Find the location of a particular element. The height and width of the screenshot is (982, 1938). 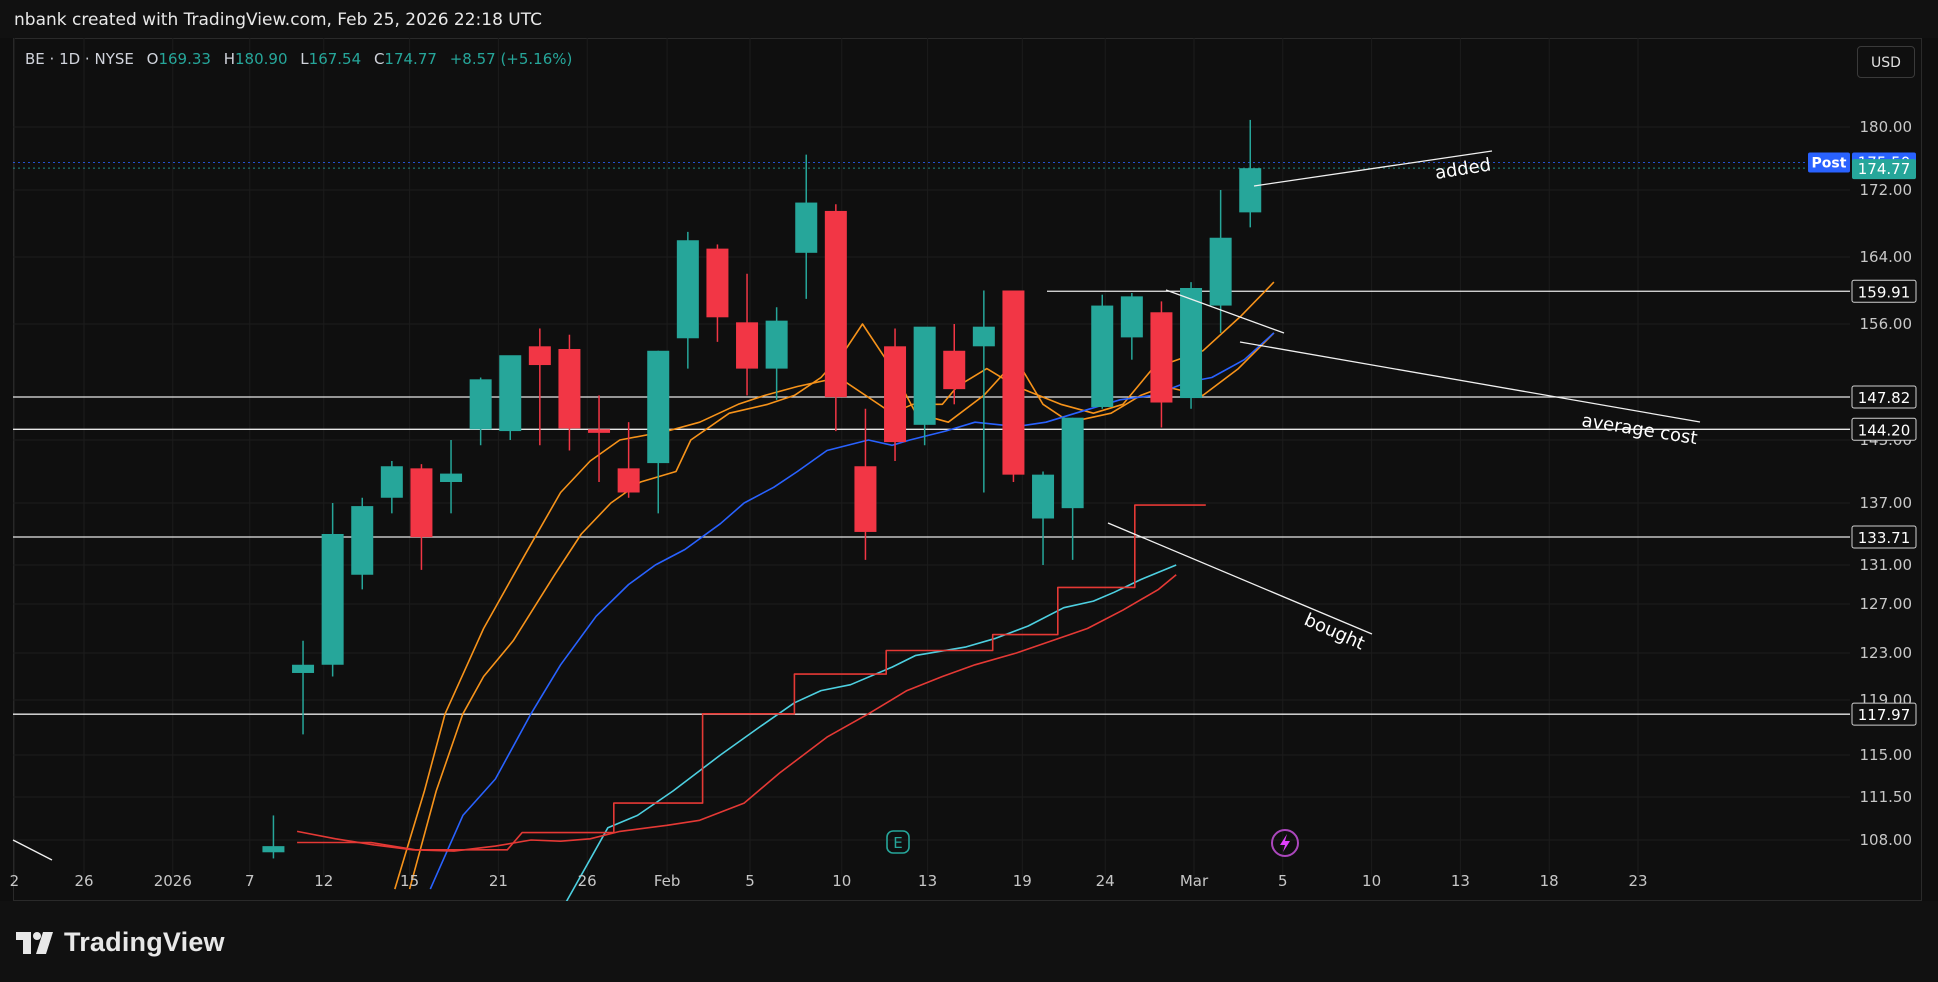

annotation-line-bought is located at coordinates (1240, 578).